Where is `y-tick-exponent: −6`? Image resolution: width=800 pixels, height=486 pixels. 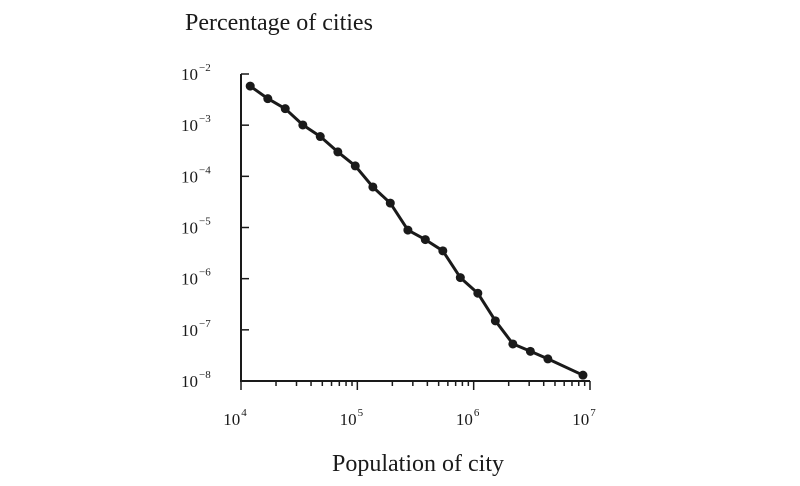
y-tick-exponent: −6 is located at coordinates (205, 273).